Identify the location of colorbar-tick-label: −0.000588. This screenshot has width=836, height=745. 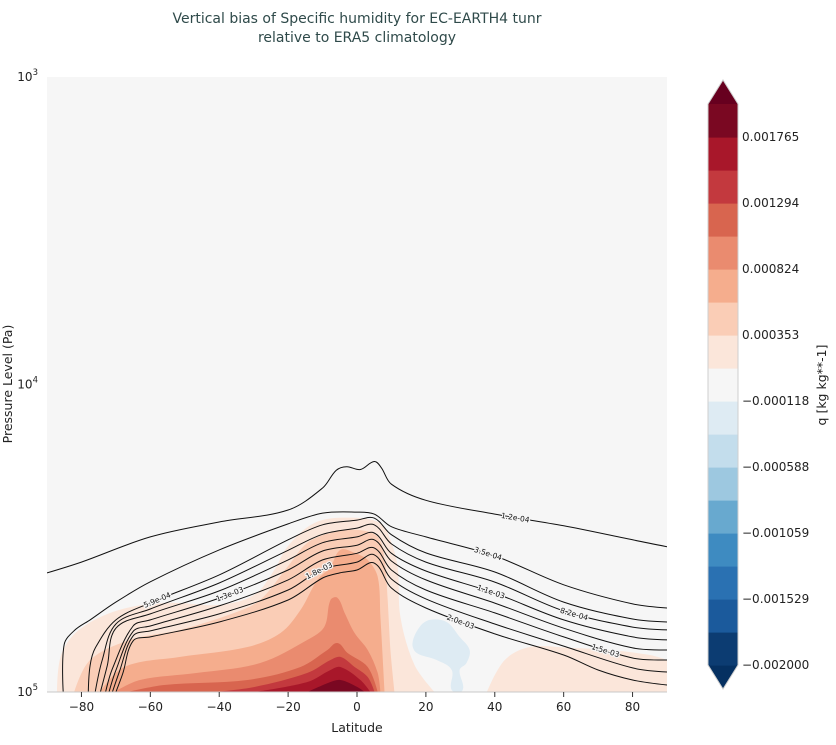
(775, 467).